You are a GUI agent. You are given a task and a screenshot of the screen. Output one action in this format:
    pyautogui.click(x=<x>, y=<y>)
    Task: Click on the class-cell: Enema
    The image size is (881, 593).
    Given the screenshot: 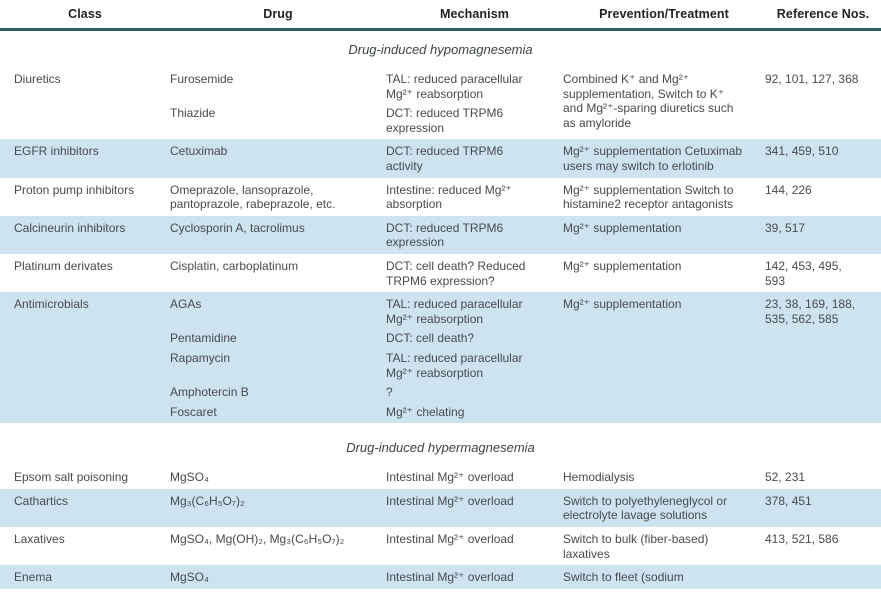 What is the action you would take?
    pyautogui.click(x=33, y=577)
    